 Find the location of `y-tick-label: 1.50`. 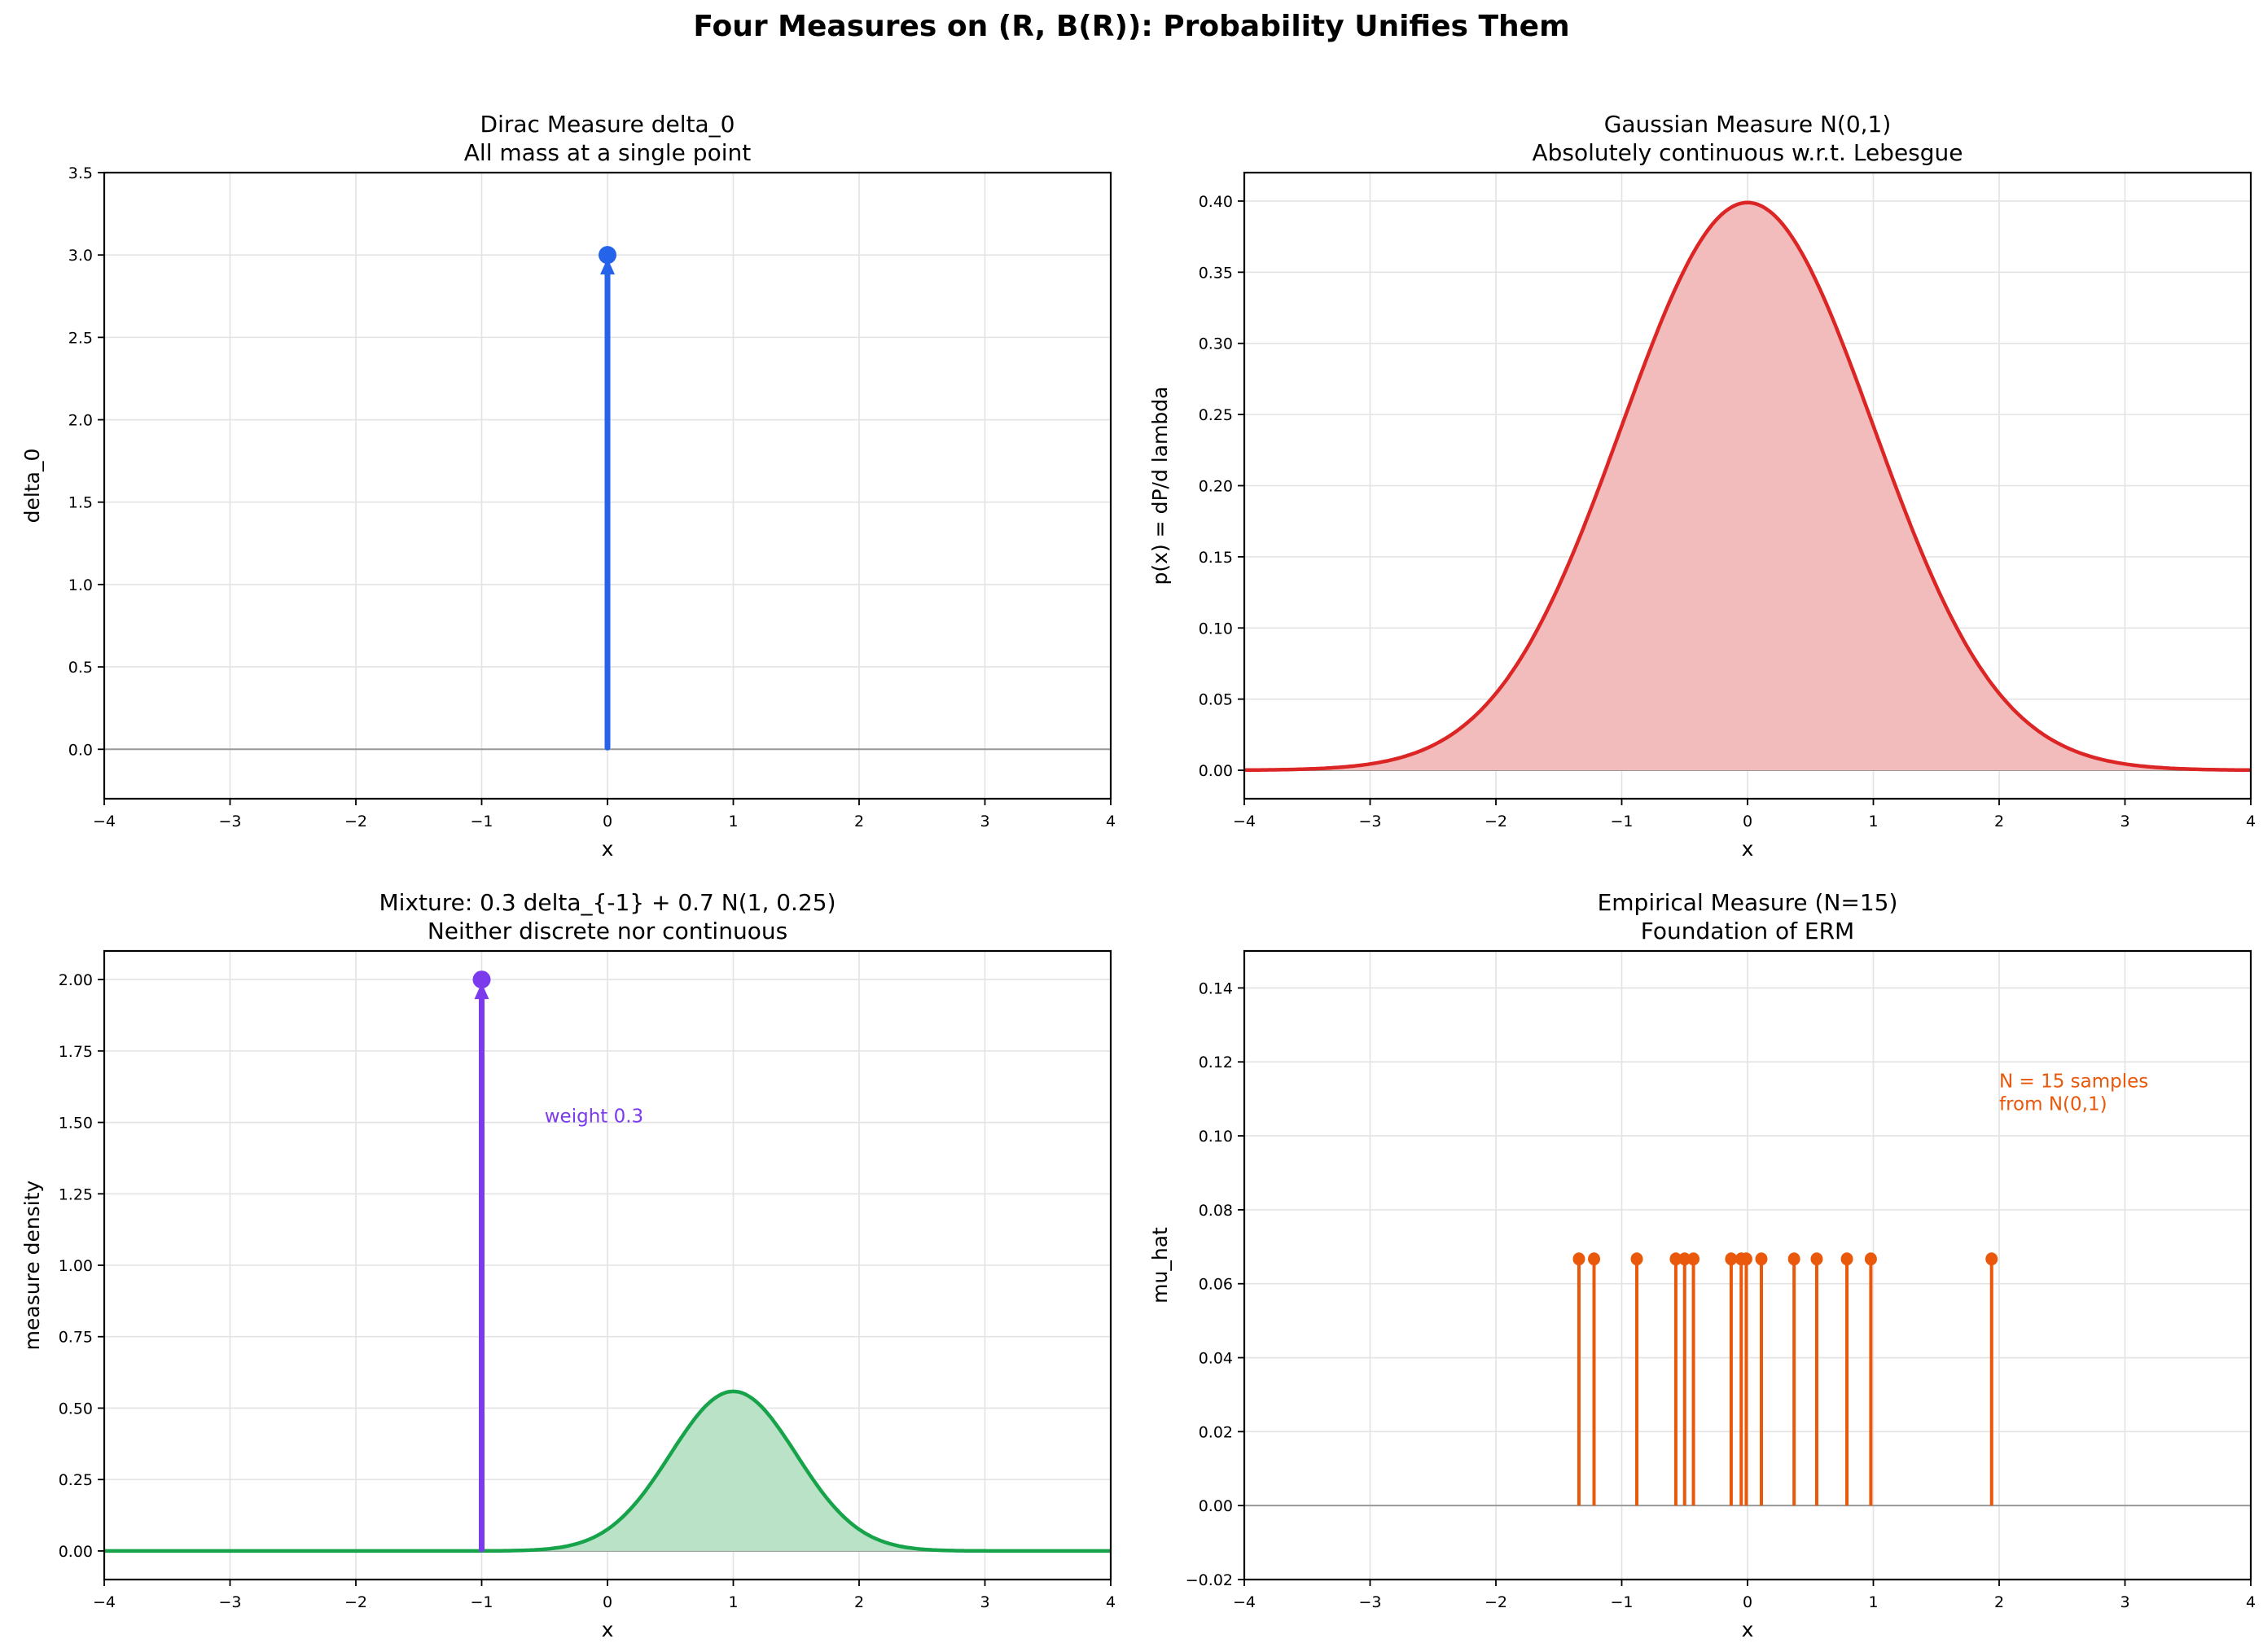

y-tick-label: 1.50 is located at coordinates (76, 1124).